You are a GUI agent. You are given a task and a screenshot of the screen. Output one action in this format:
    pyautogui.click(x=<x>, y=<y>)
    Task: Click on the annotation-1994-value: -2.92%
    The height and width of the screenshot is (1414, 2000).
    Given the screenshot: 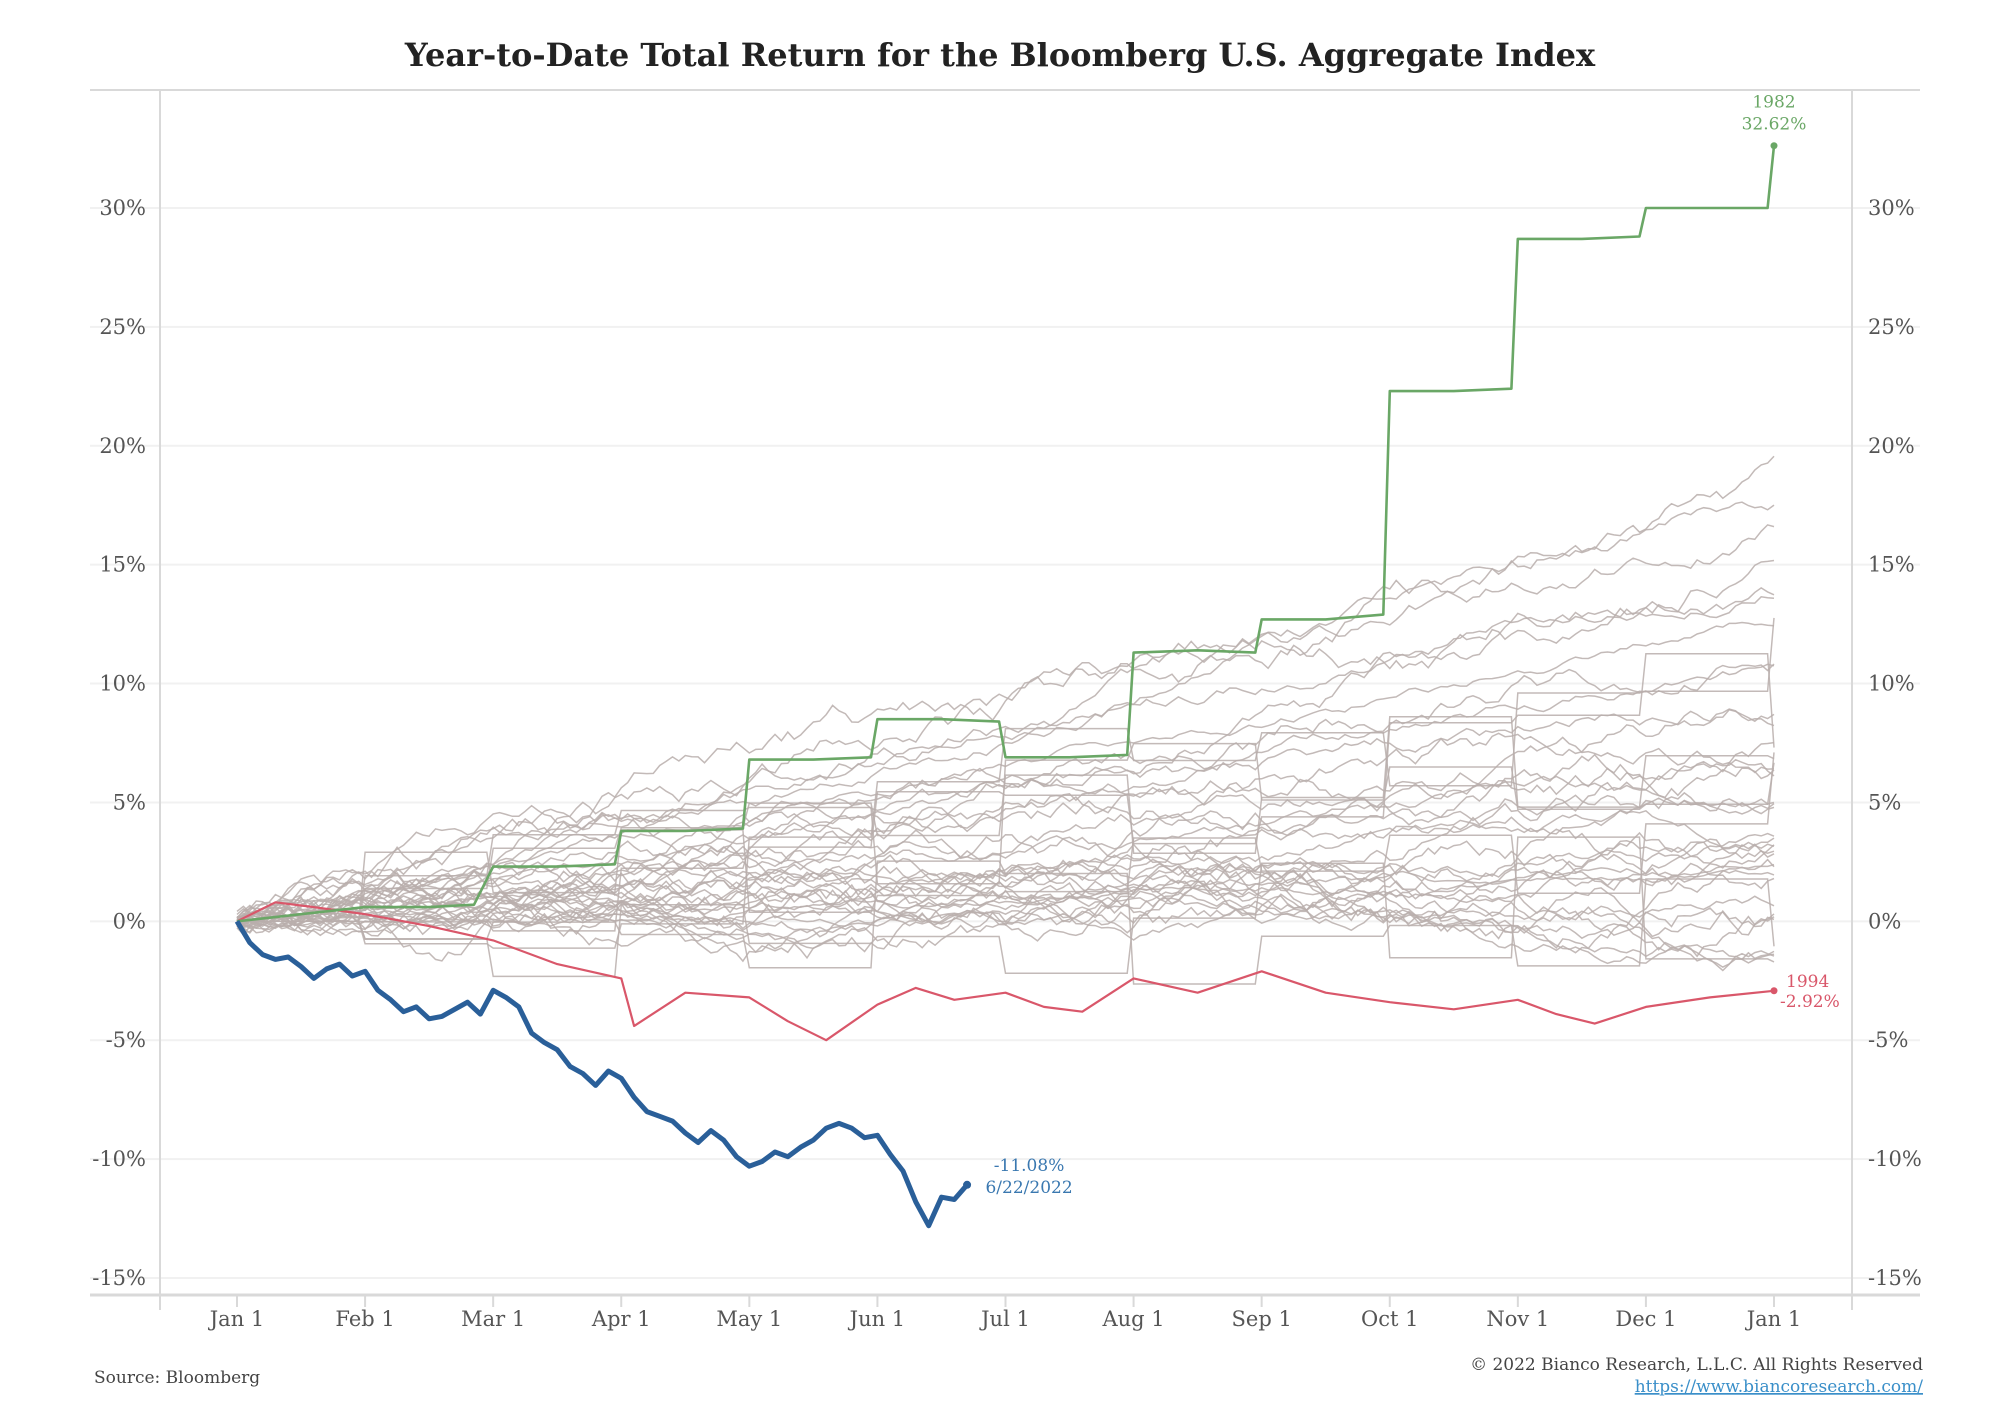 What is the action you would take?
    pyautogui.click(x=1810, y=1002)
    